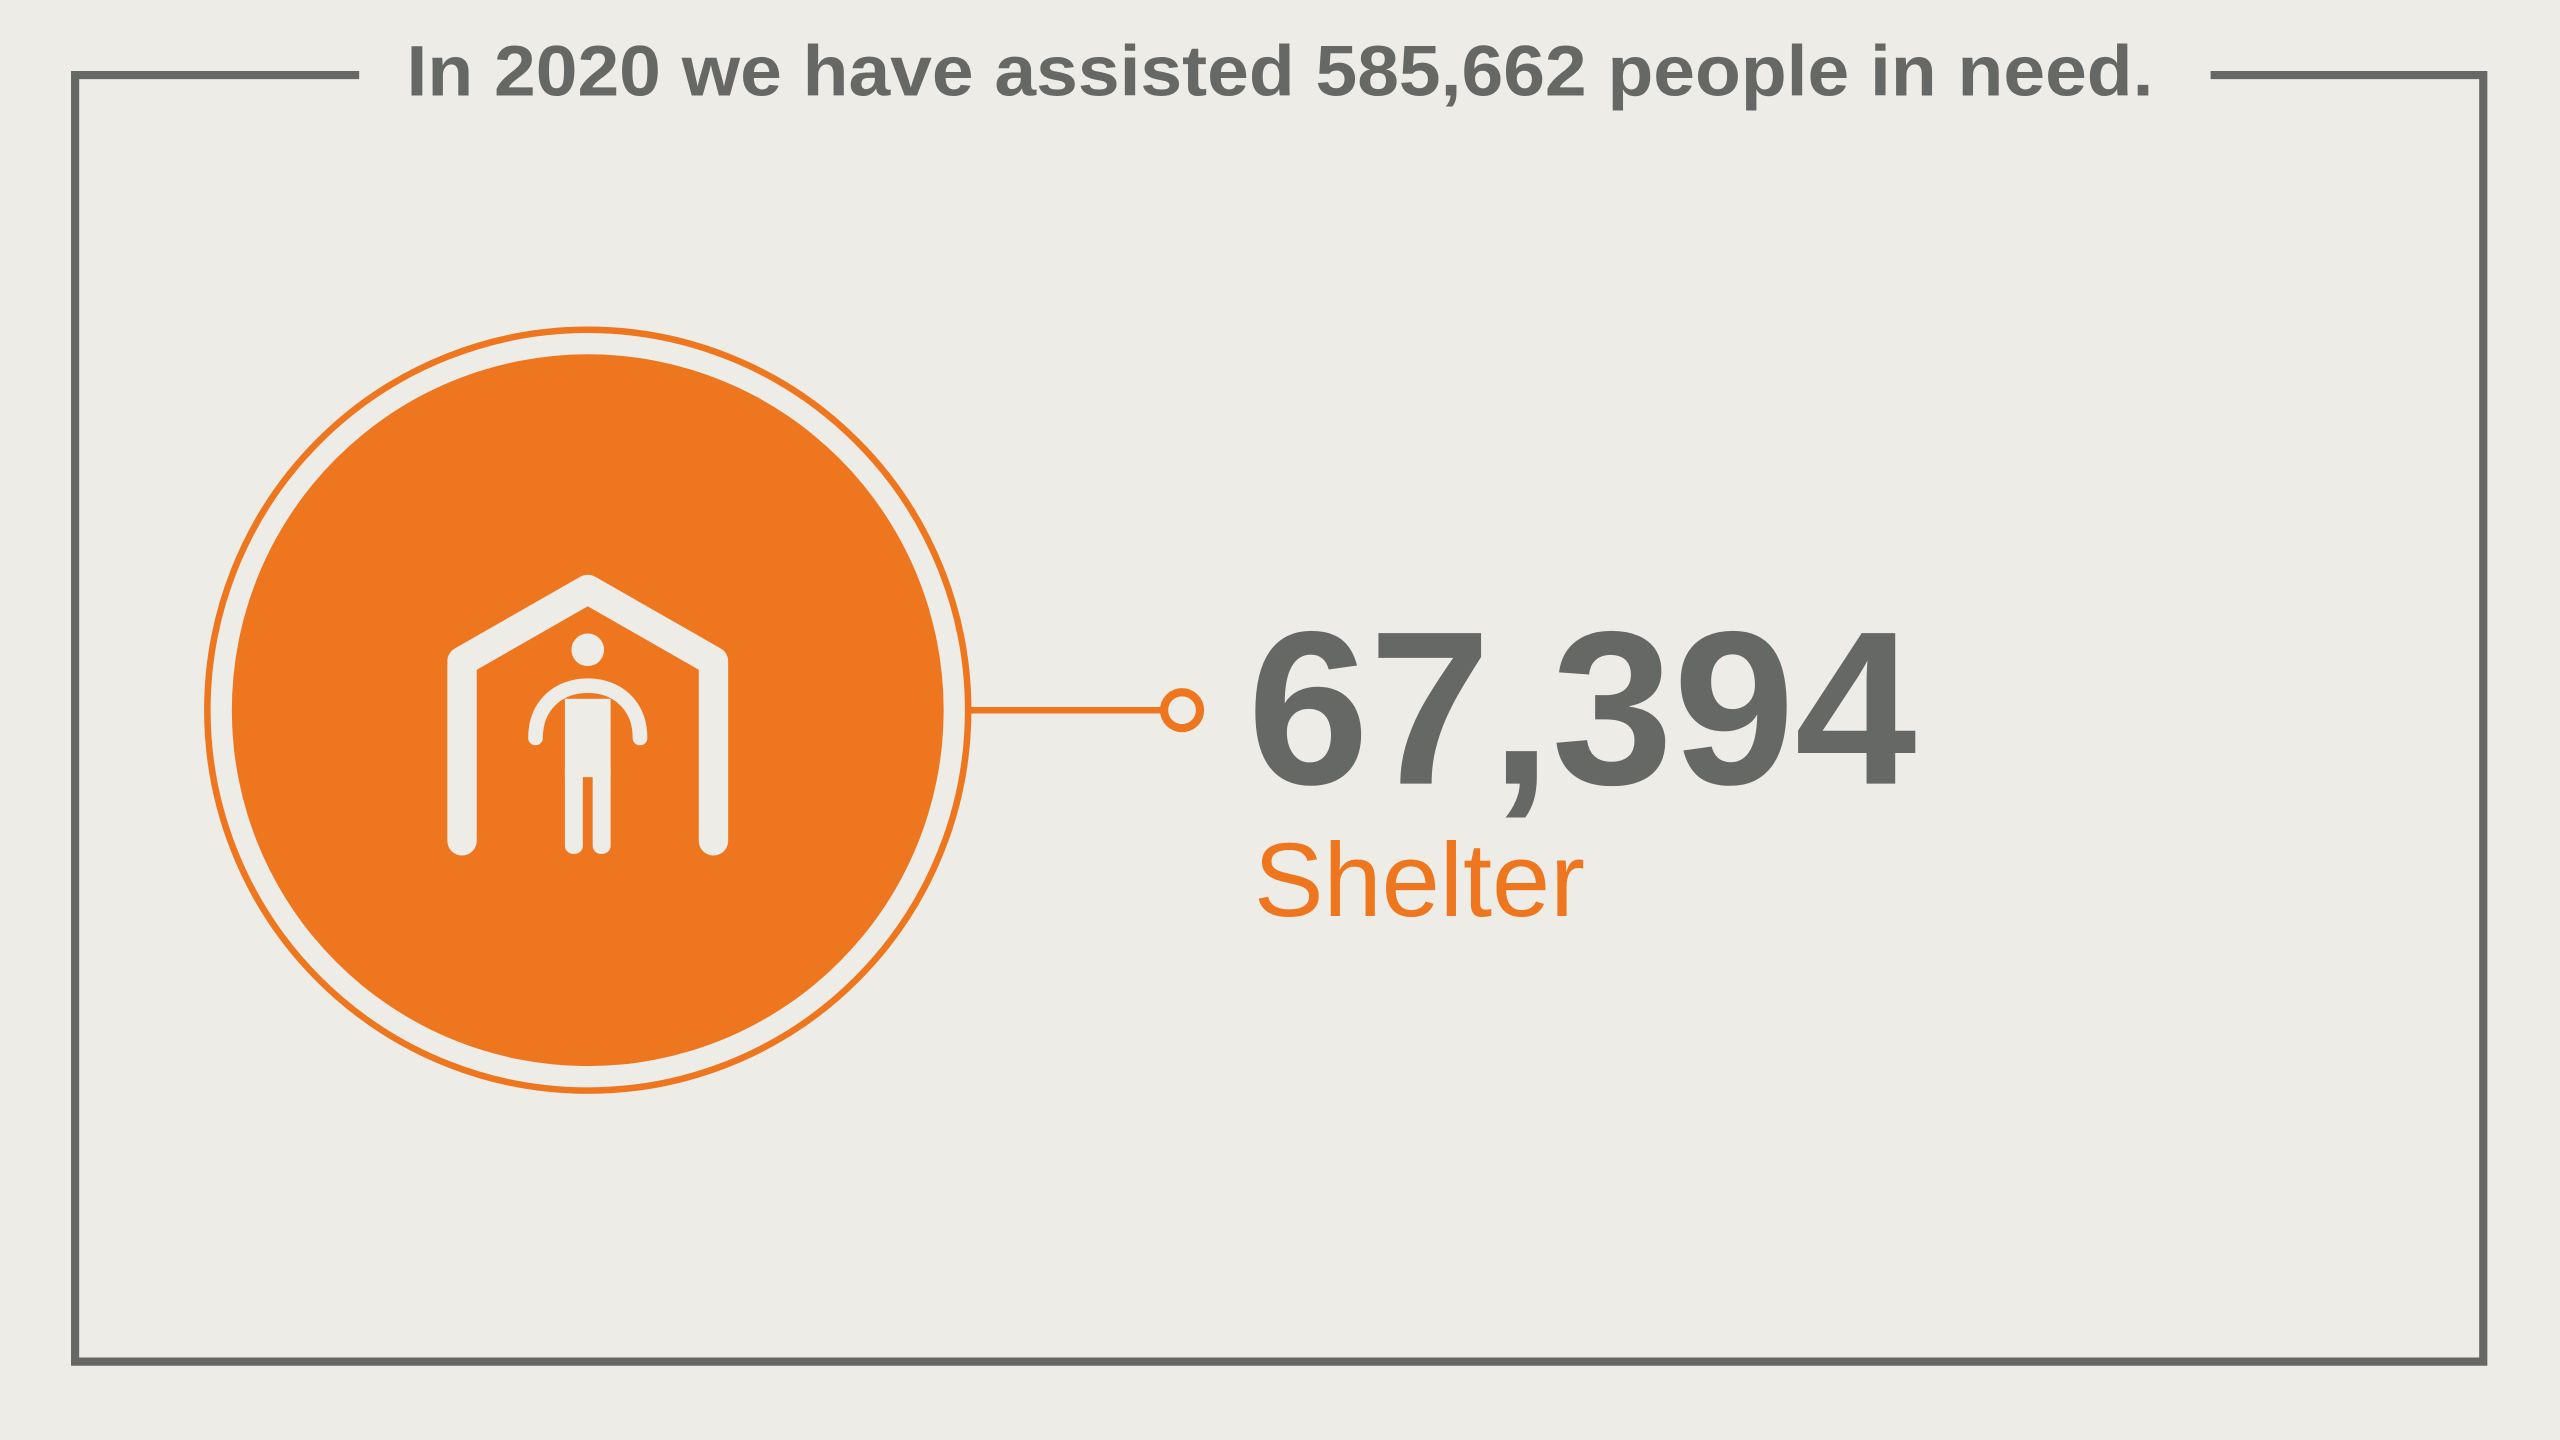 This screenshot has height=1440, width=2560. Describe the element at coordinates (1182, 710) in the screenshot. I see `connector-dot` at that location.